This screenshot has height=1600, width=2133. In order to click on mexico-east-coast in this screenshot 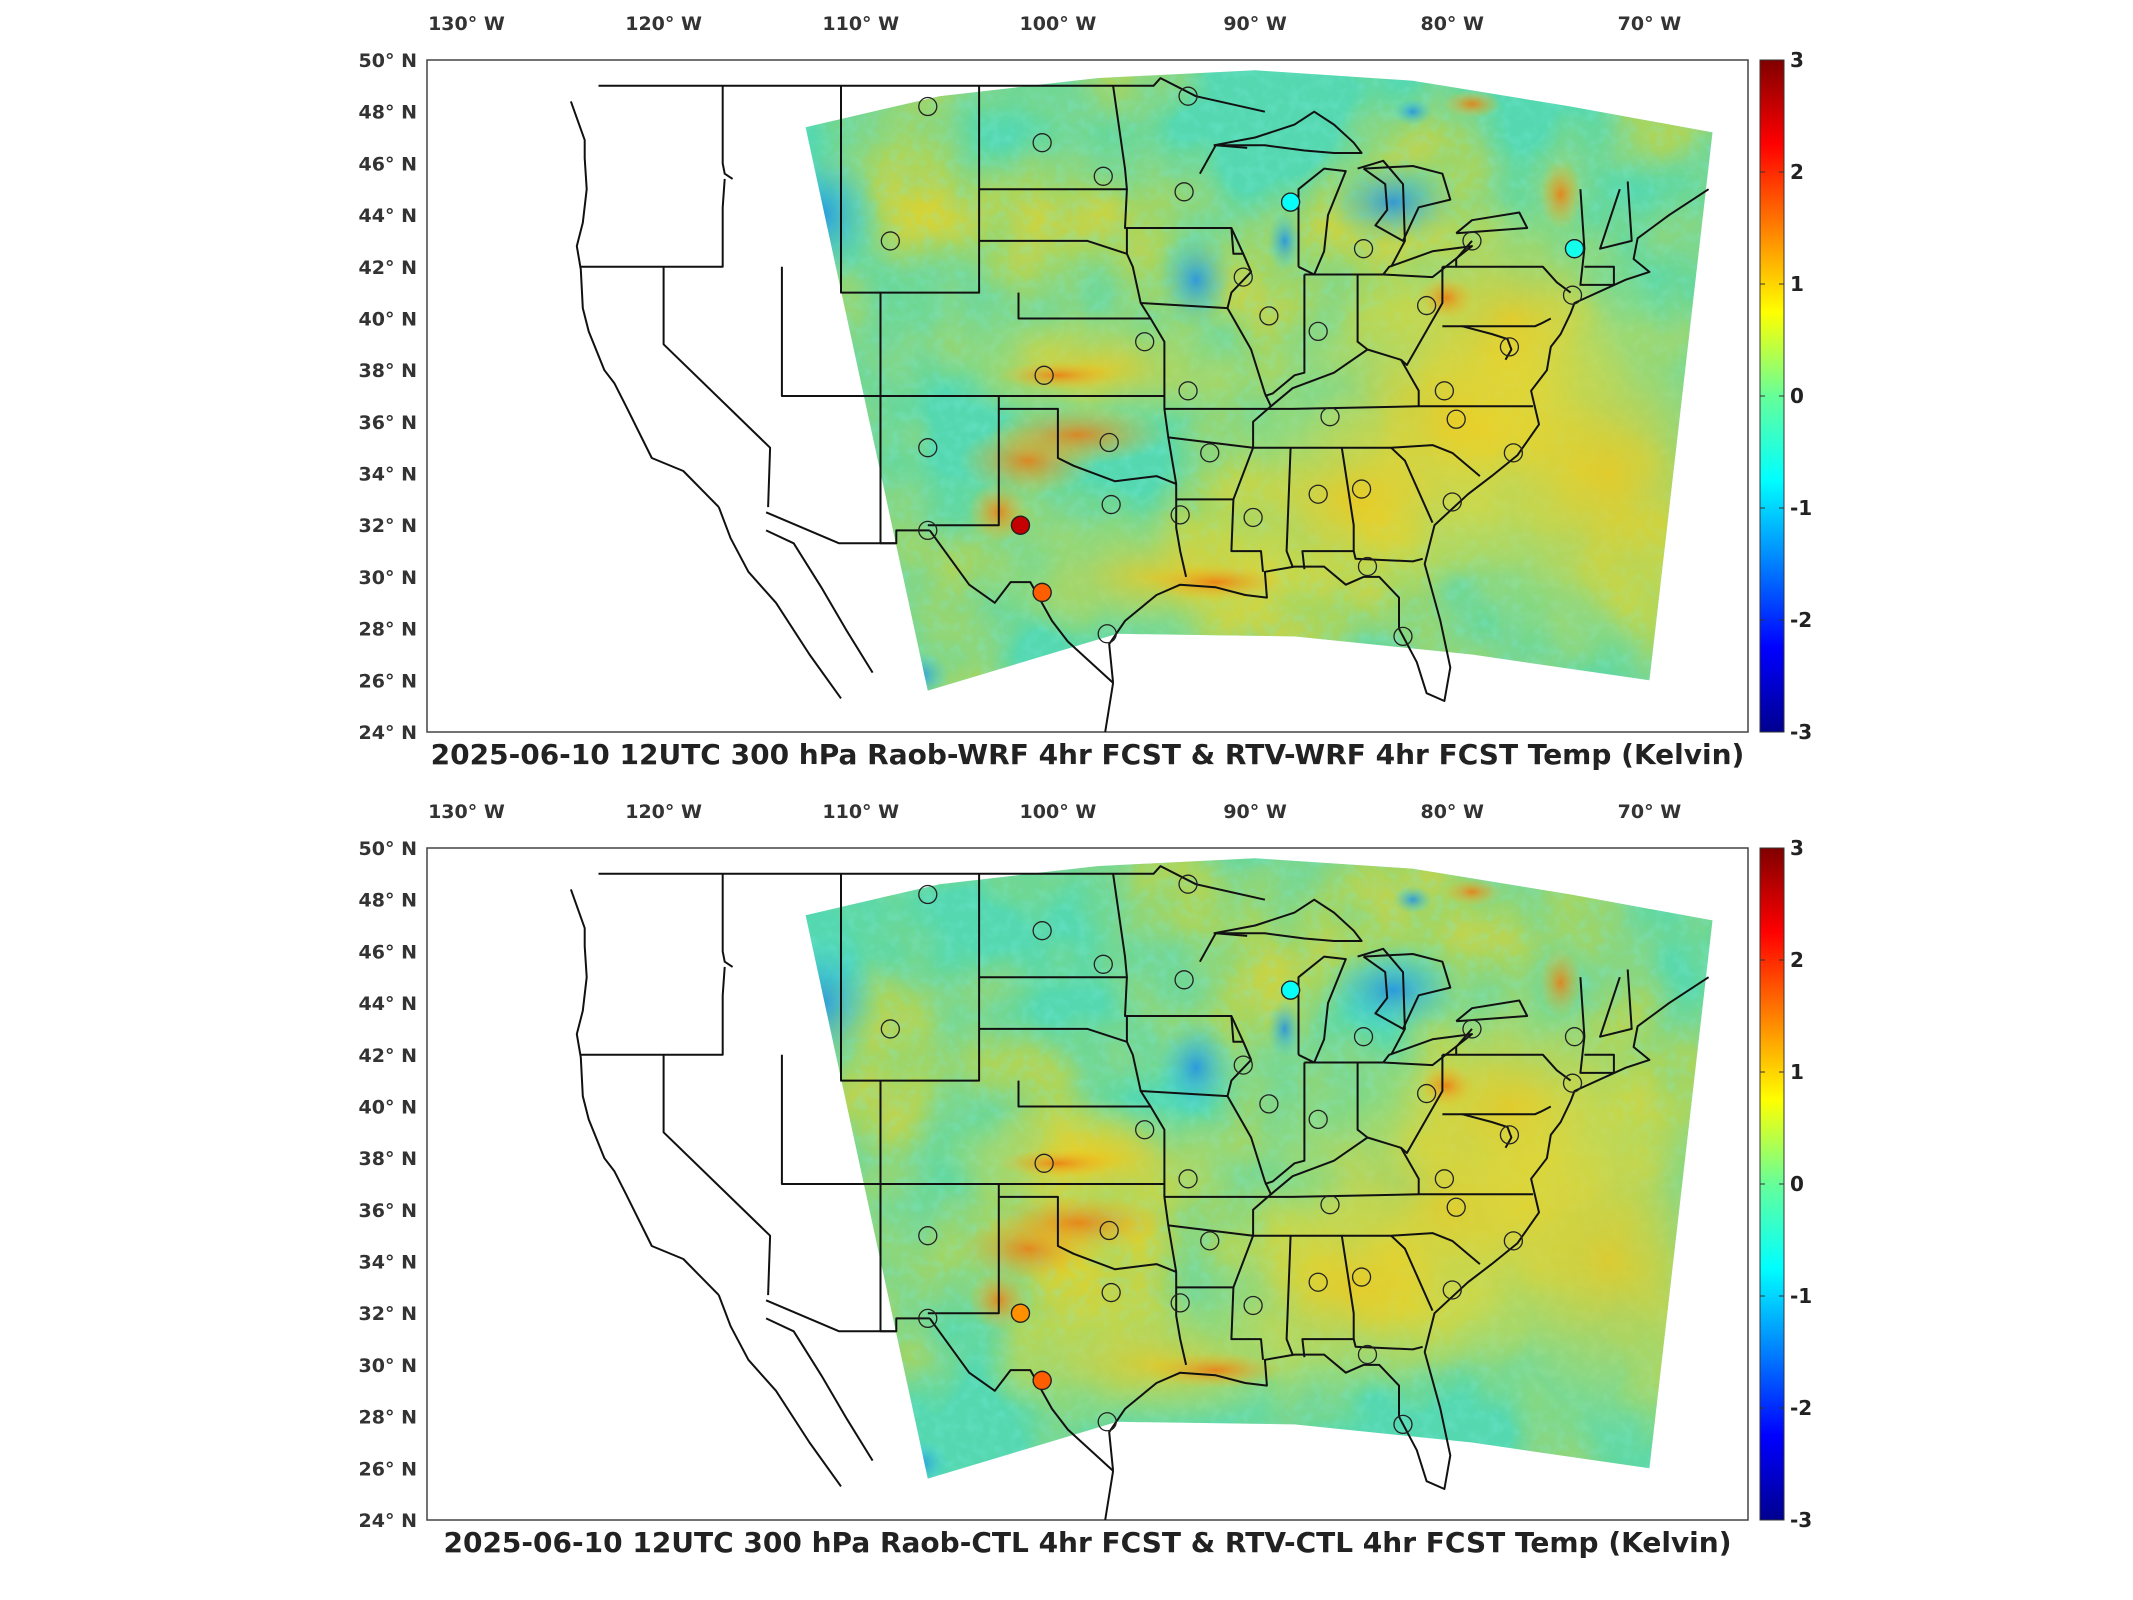, I will do `click(1109, 707)`.